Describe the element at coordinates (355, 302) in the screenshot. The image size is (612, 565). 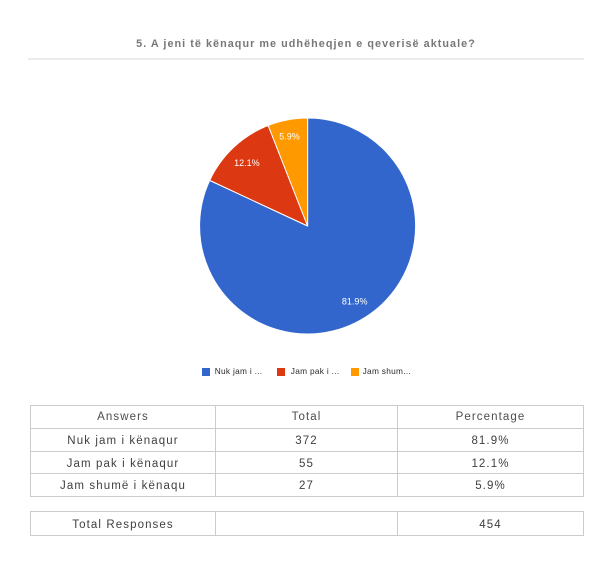
I see `svg-text: 81.9%` at that location.